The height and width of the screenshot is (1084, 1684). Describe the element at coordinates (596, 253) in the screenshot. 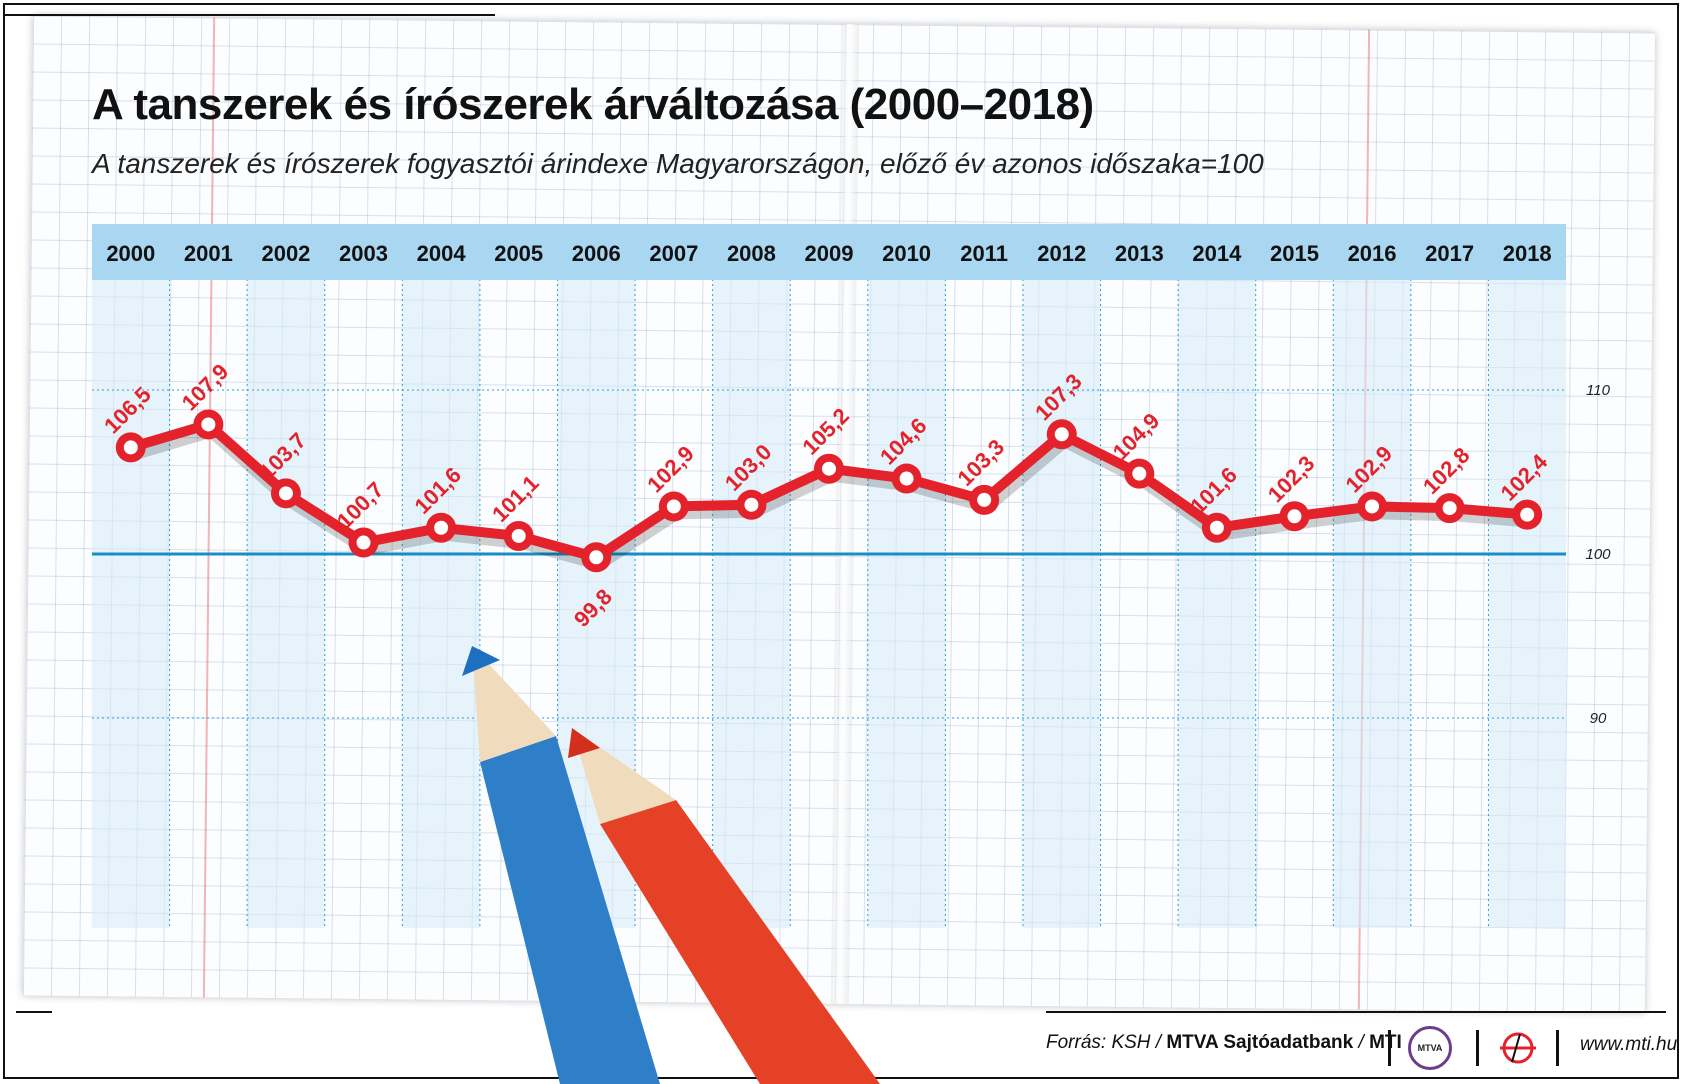

I see `x-tick-label: 2006` at that location.